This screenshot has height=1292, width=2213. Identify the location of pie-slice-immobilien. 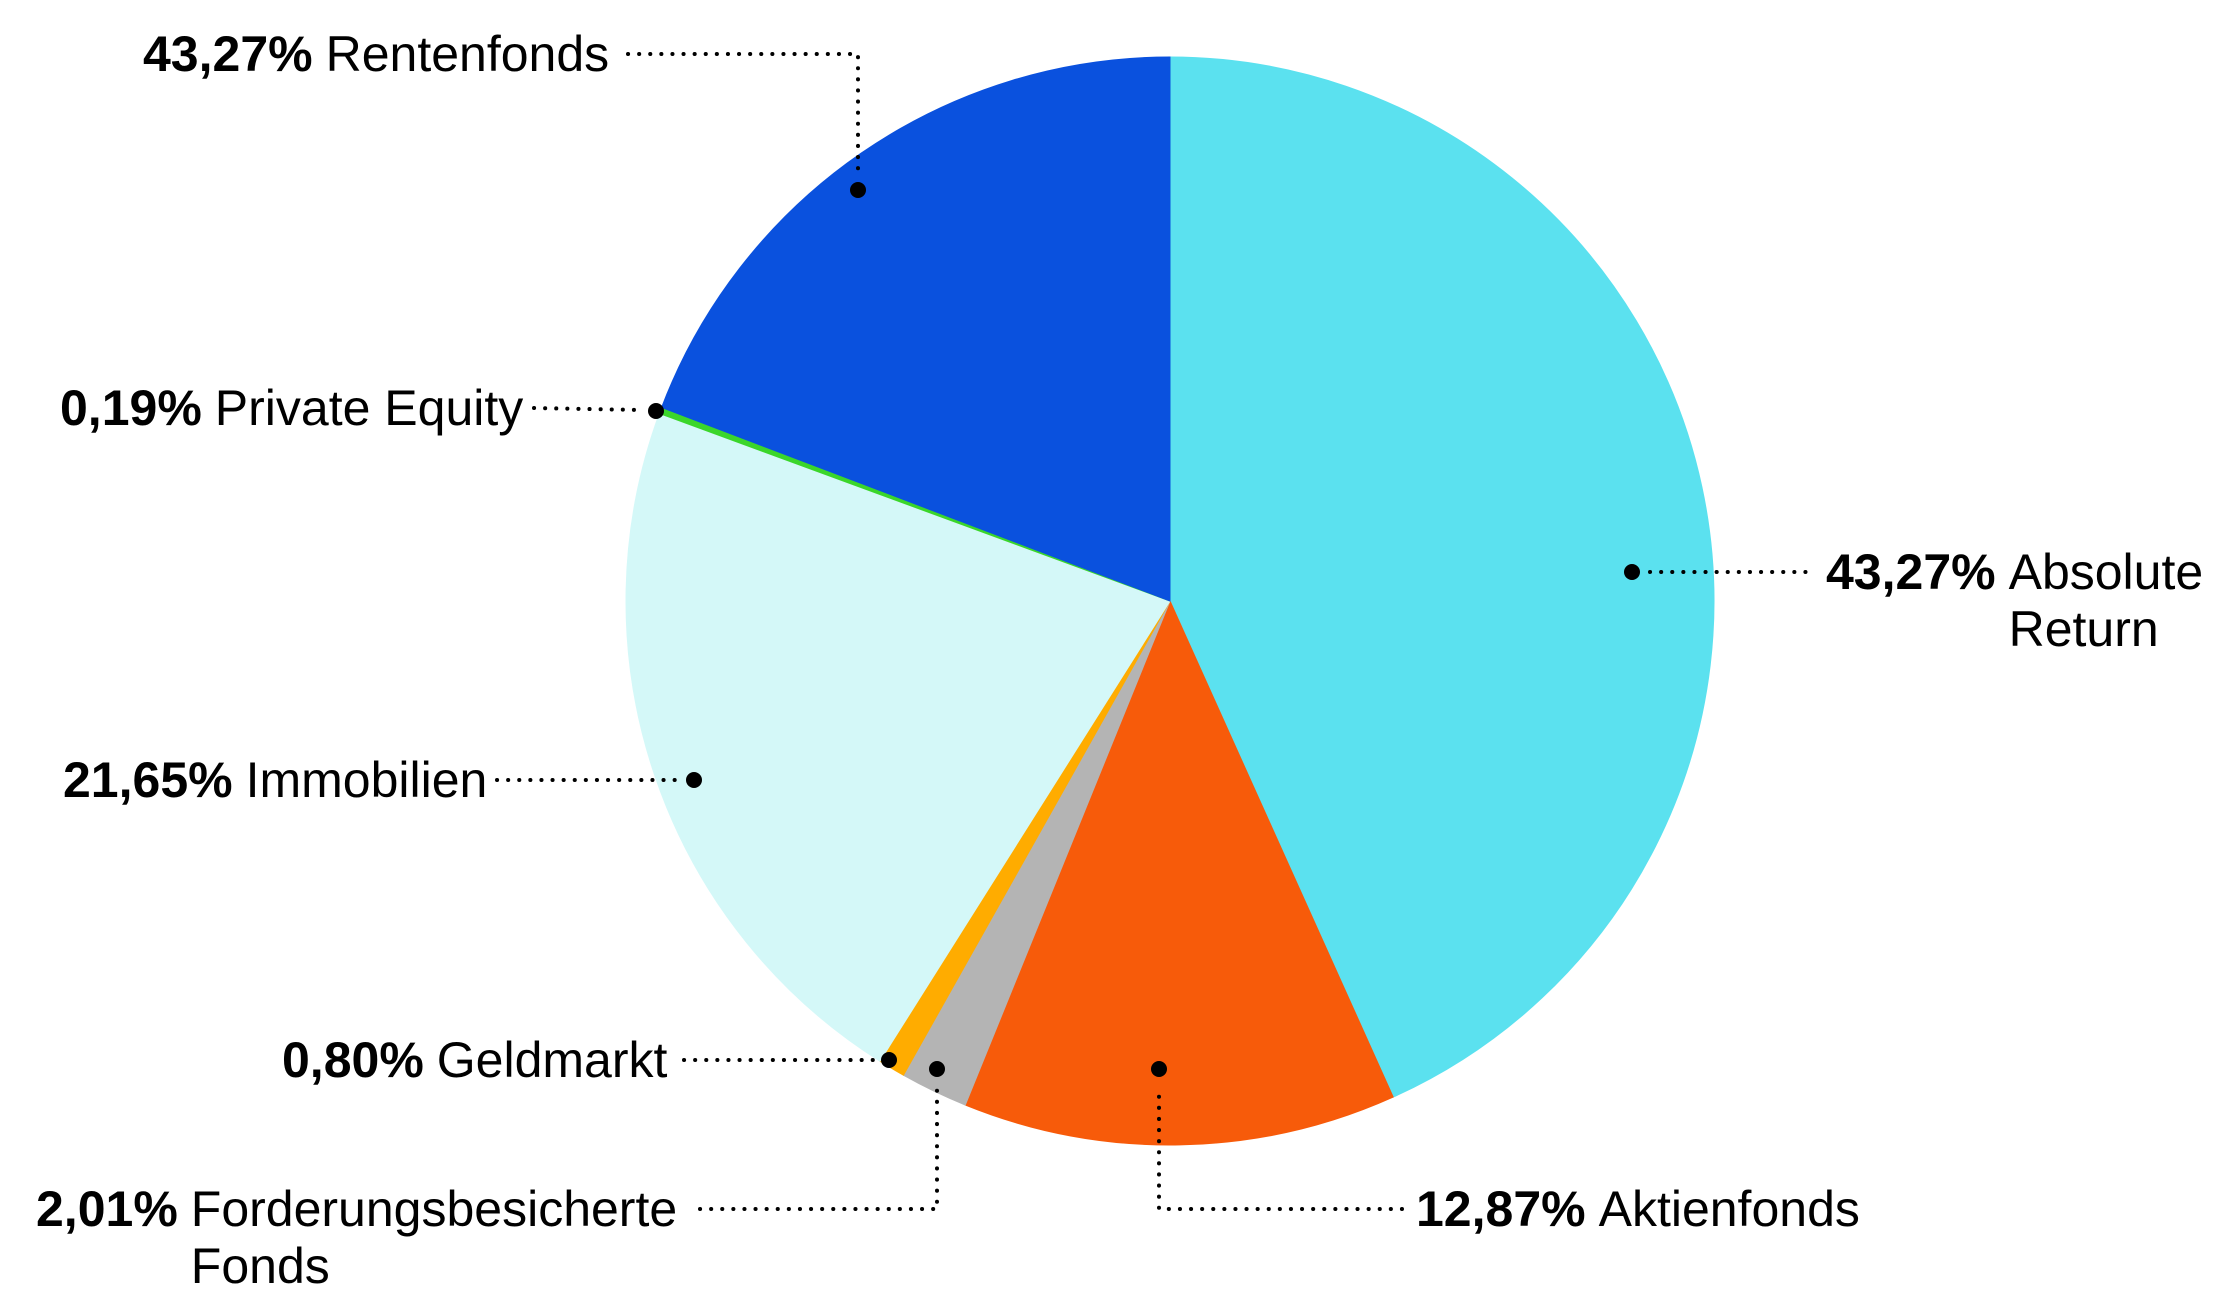
(898, 737).